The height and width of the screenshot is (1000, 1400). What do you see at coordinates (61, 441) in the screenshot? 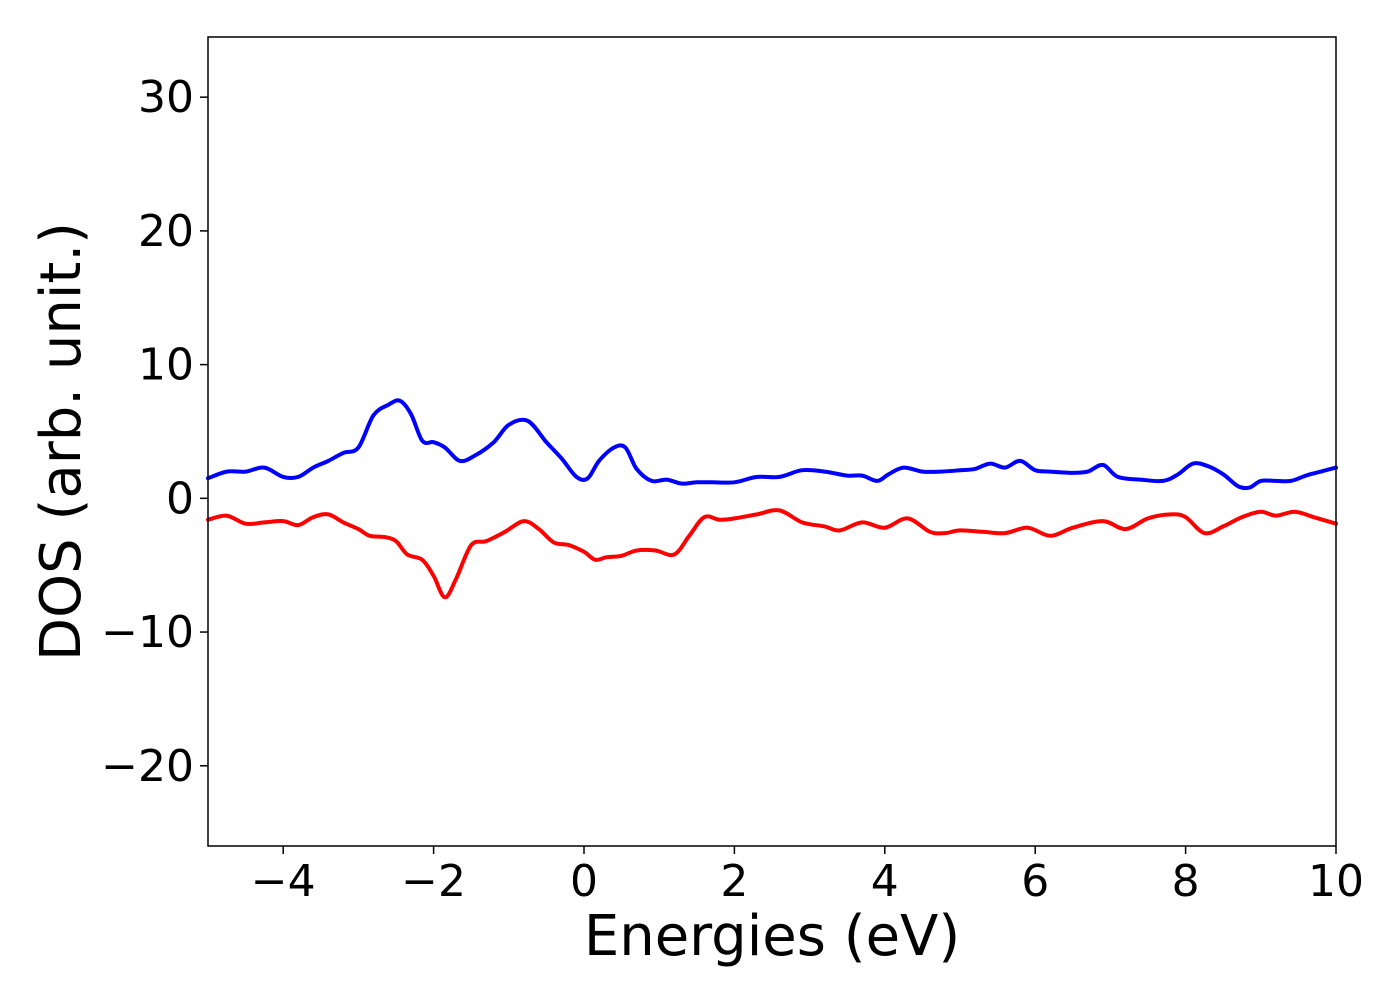
I see `y-axis-label: DOS (arb. unit.)` at bounding box center [61, 441].